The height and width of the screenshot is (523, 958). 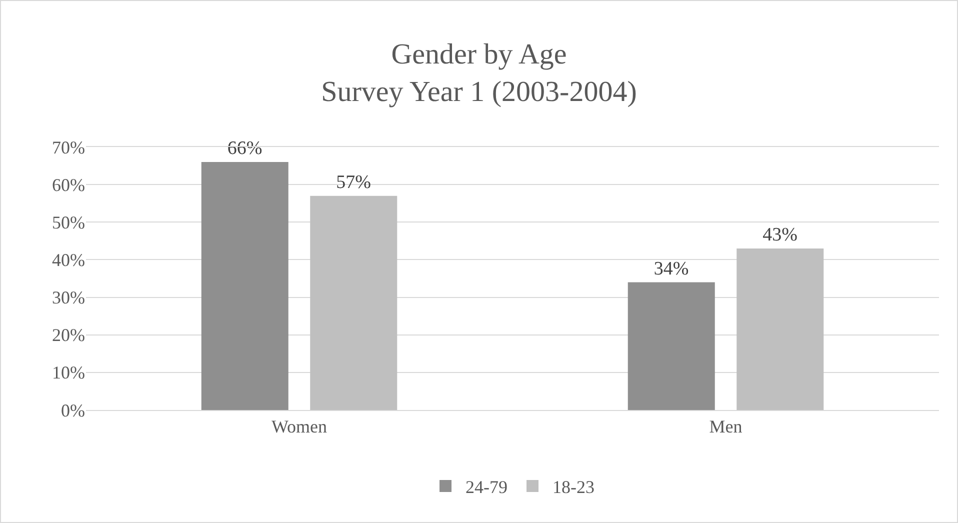 I want to click on y-tick-label: 40%, so click(x=68, y=260).